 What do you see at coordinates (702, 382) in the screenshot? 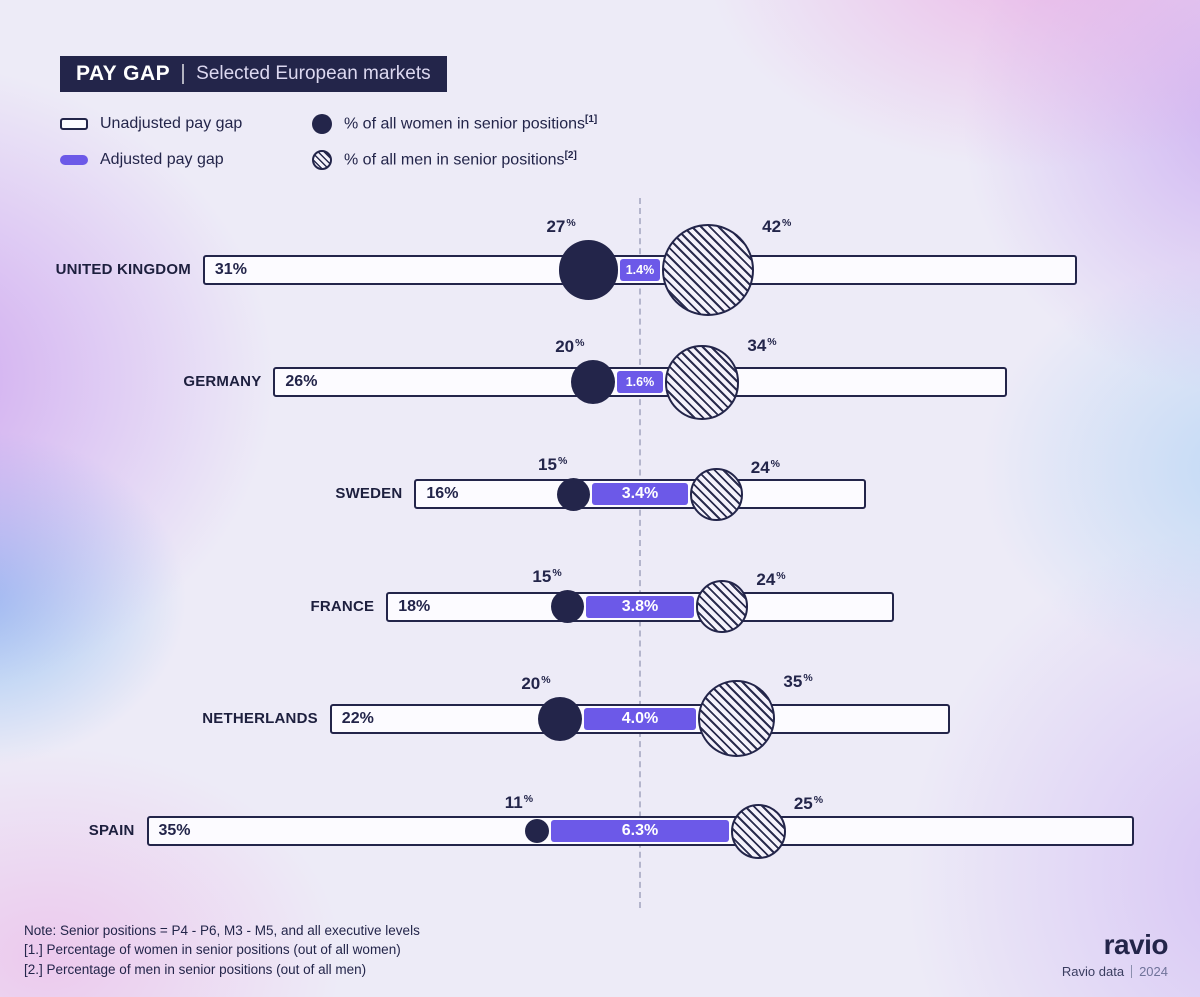
I see `men-circle-germany` at bounding box center [702, 382].